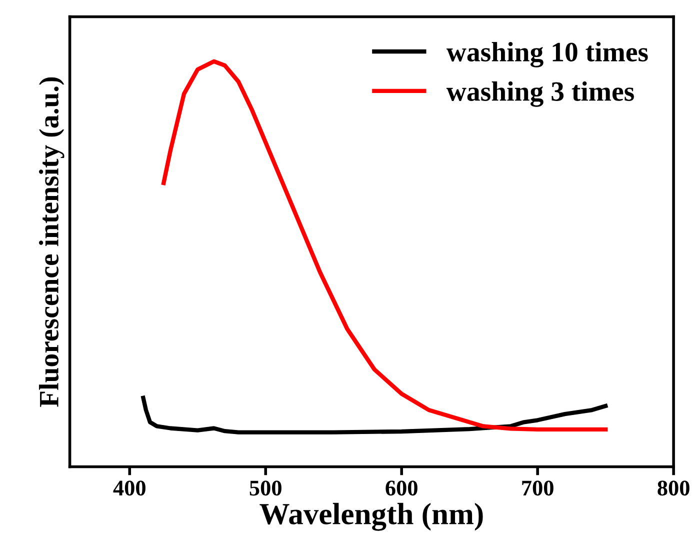  What do you see at coordinates (674, 488) in the screenshot?
I see `x-tick-label: 800` at bounding box center [674, 488].